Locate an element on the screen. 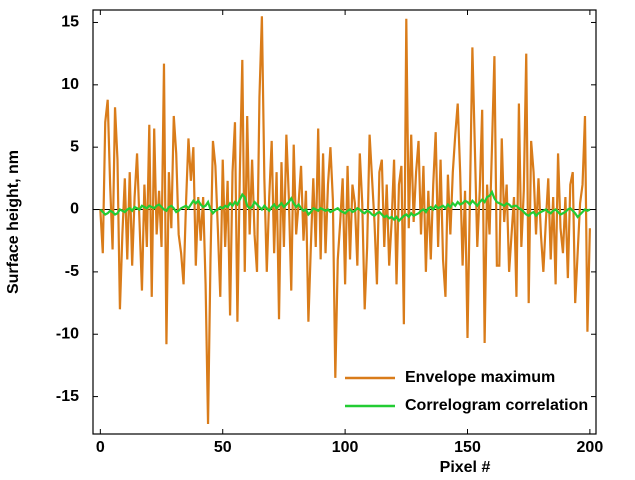 The image size is (635, 480). y-axis-title: Surface height, nm is located at coordinates (13, 222).